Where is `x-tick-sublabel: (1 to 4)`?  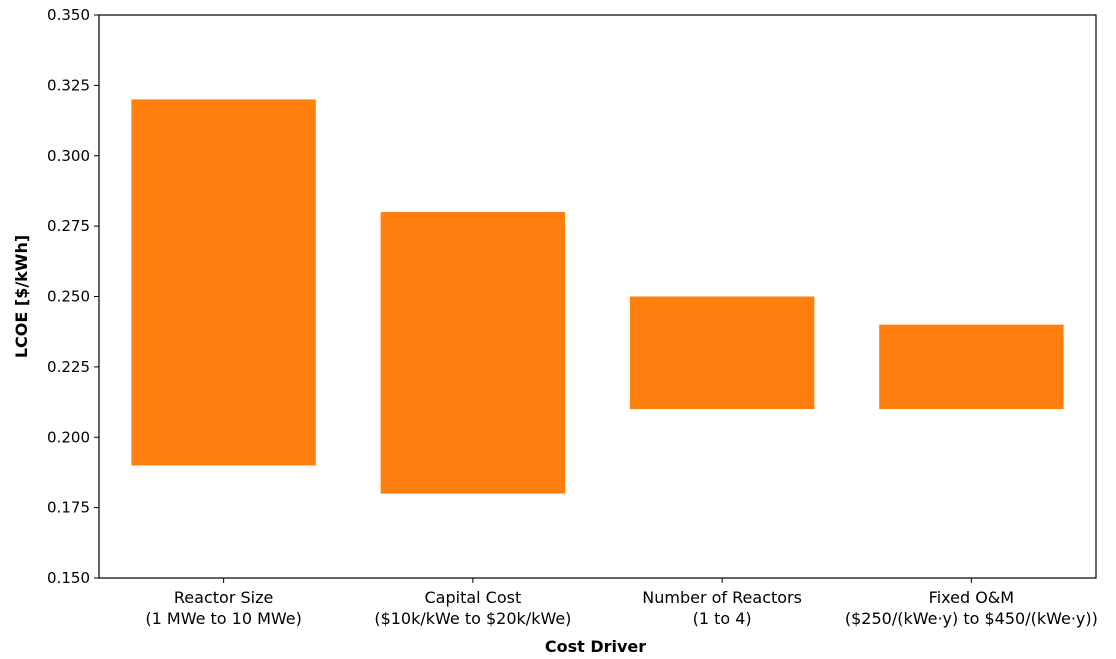
x-tick-sublabel: (1 to 4) is located at coordinates (722, 618).